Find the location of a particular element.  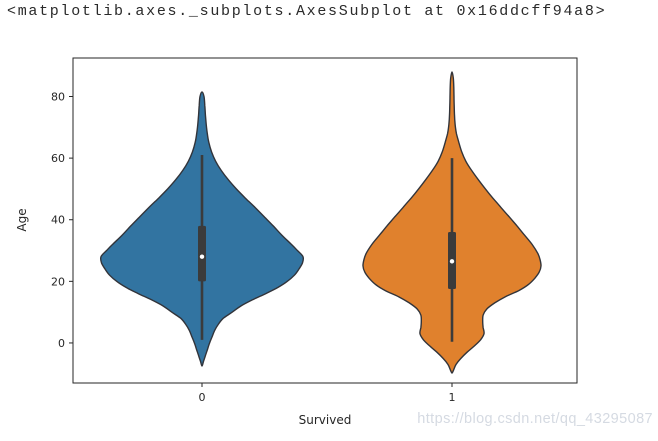

y-tick-label-40: 40 is located at coordinates (58, 220).